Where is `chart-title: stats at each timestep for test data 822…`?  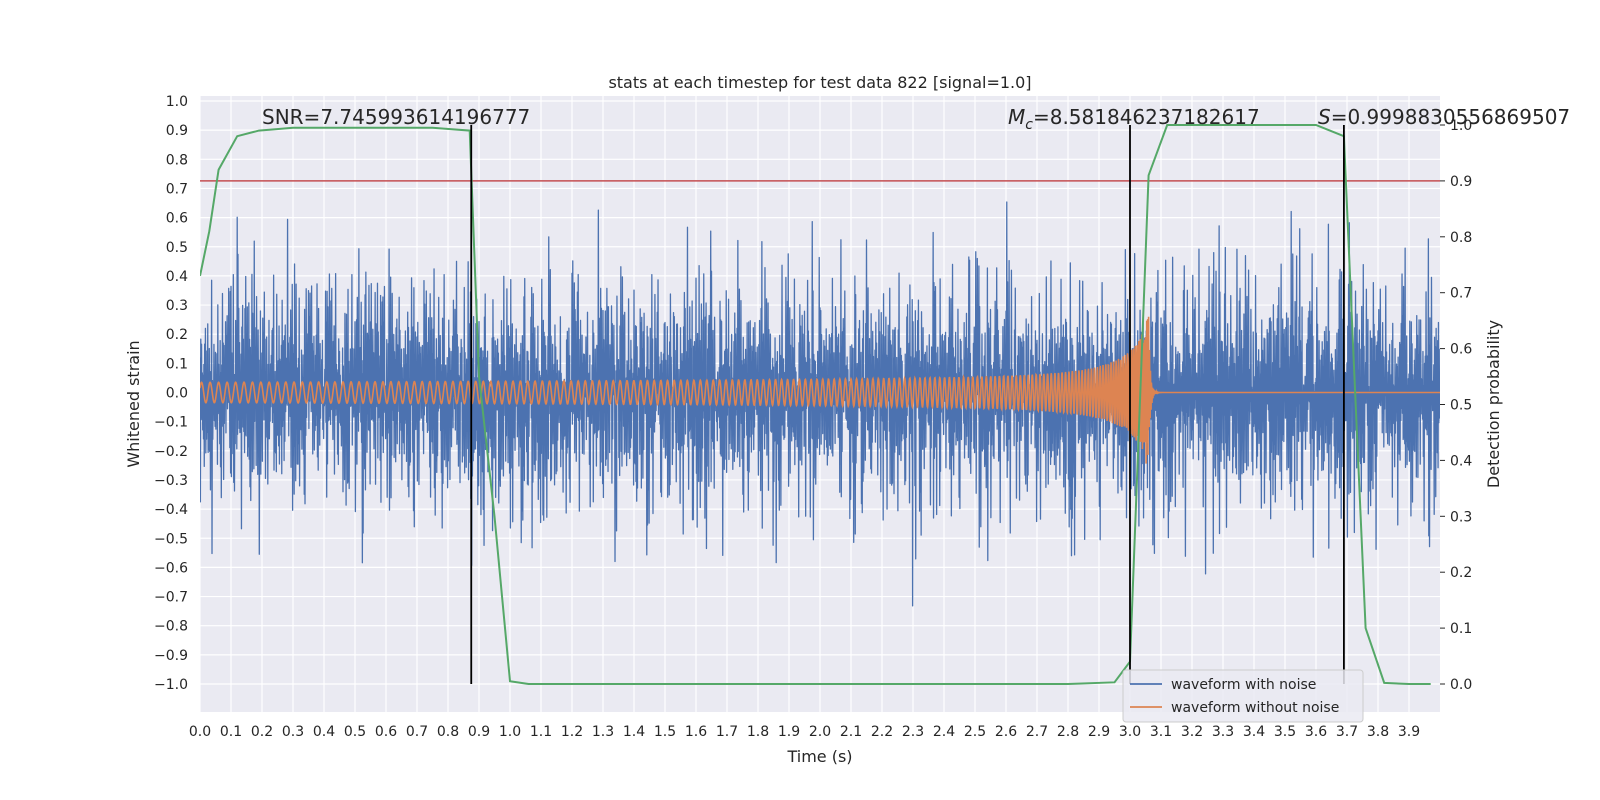
chart-title: stats at each timestep for test data 822… is located at coordinates (819, 82).